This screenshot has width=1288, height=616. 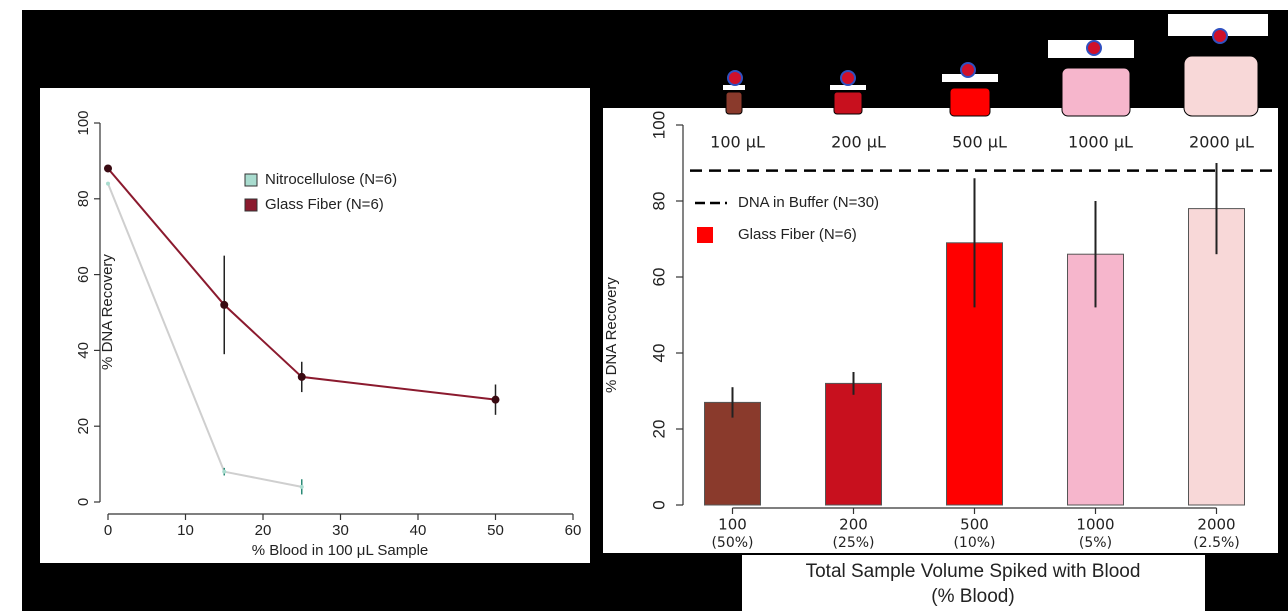 What do you see at coordinates (732, 525) in the screenshot?
I see `x-tick-label: 100` at bounding box center [732, 525].